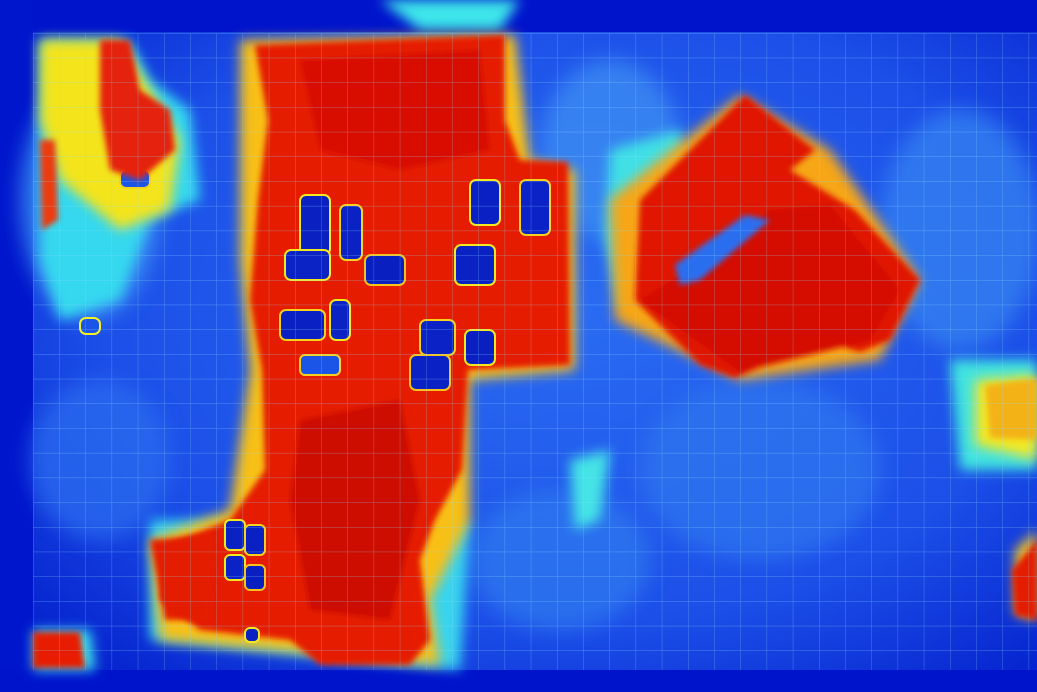  What do you see at coordinates (518, 16) in the screenshot?
I see `top-border-band` at bounding box center [518, 16].